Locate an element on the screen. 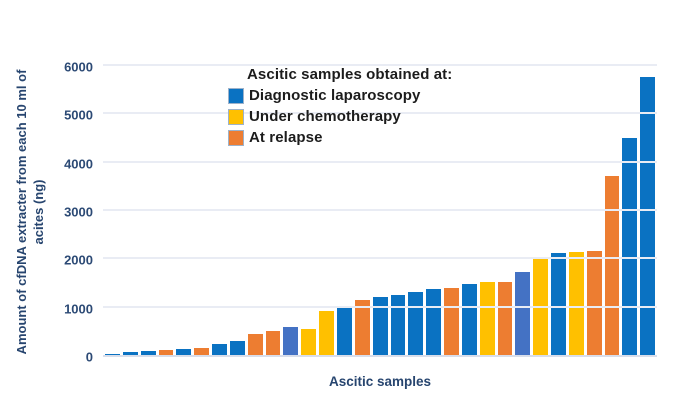  legend-entry-2: Under chemotherapy is located at coordinates (340, 116).